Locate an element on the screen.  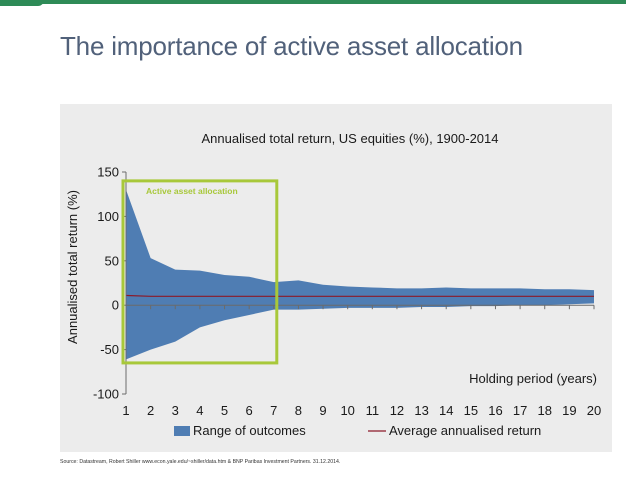
x-axis-label: Holding period (years) is located at coordinates (533, 378).